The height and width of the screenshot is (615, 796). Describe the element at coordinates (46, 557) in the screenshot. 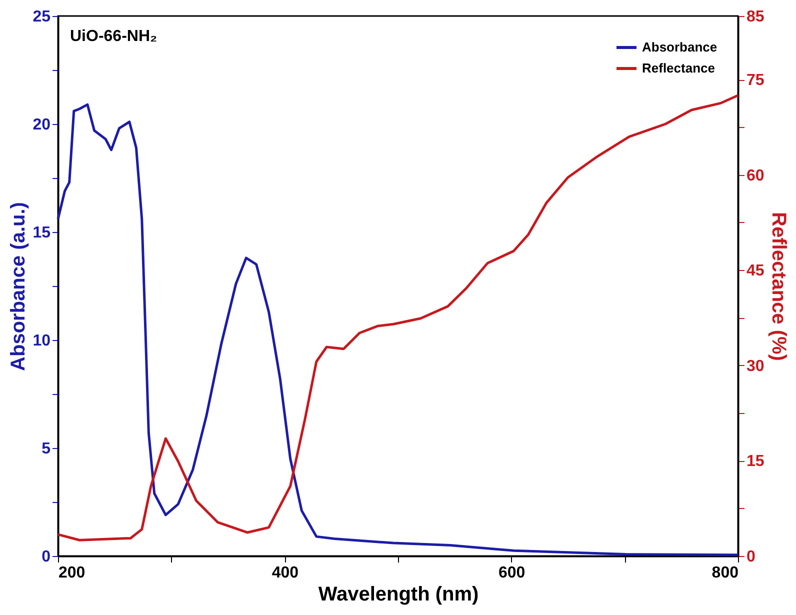

I see `y-tick-label: 0` at that location.